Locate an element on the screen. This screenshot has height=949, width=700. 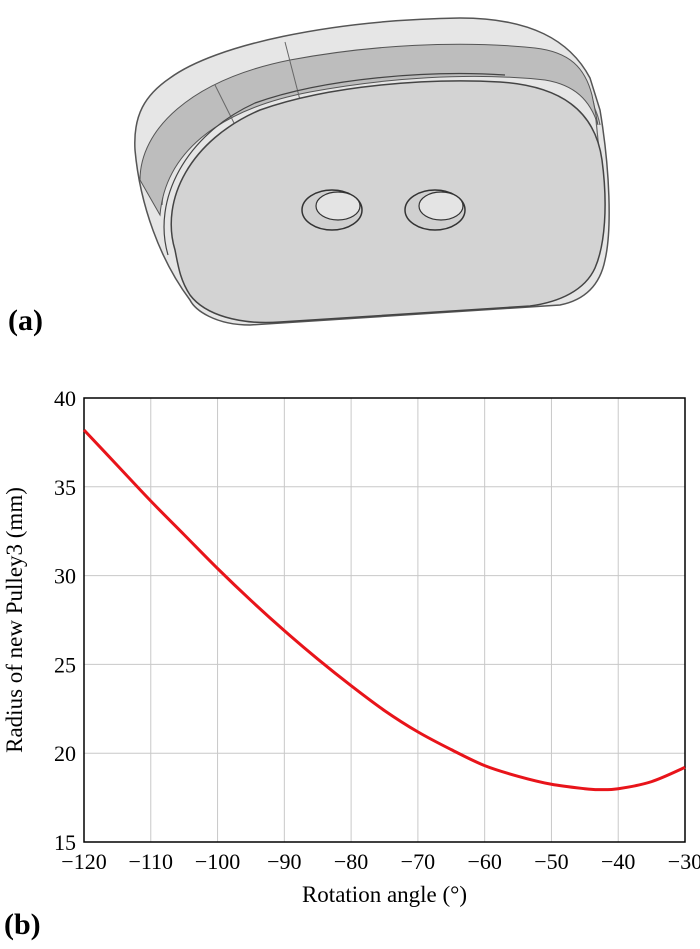
x-tick-label: −50 is located at coordinates (551, 861).